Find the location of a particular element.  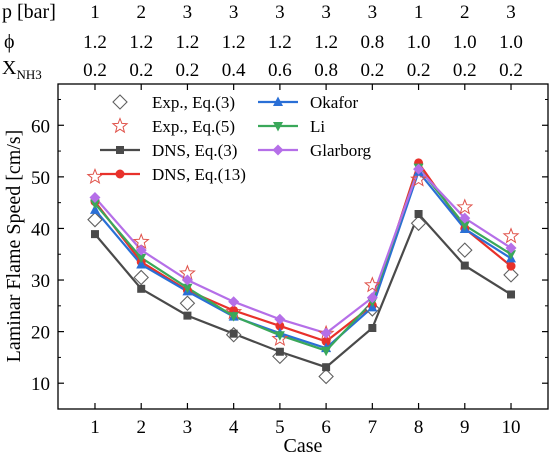

row-label-pressure: p [bar] is located at coordinates (29, 12).